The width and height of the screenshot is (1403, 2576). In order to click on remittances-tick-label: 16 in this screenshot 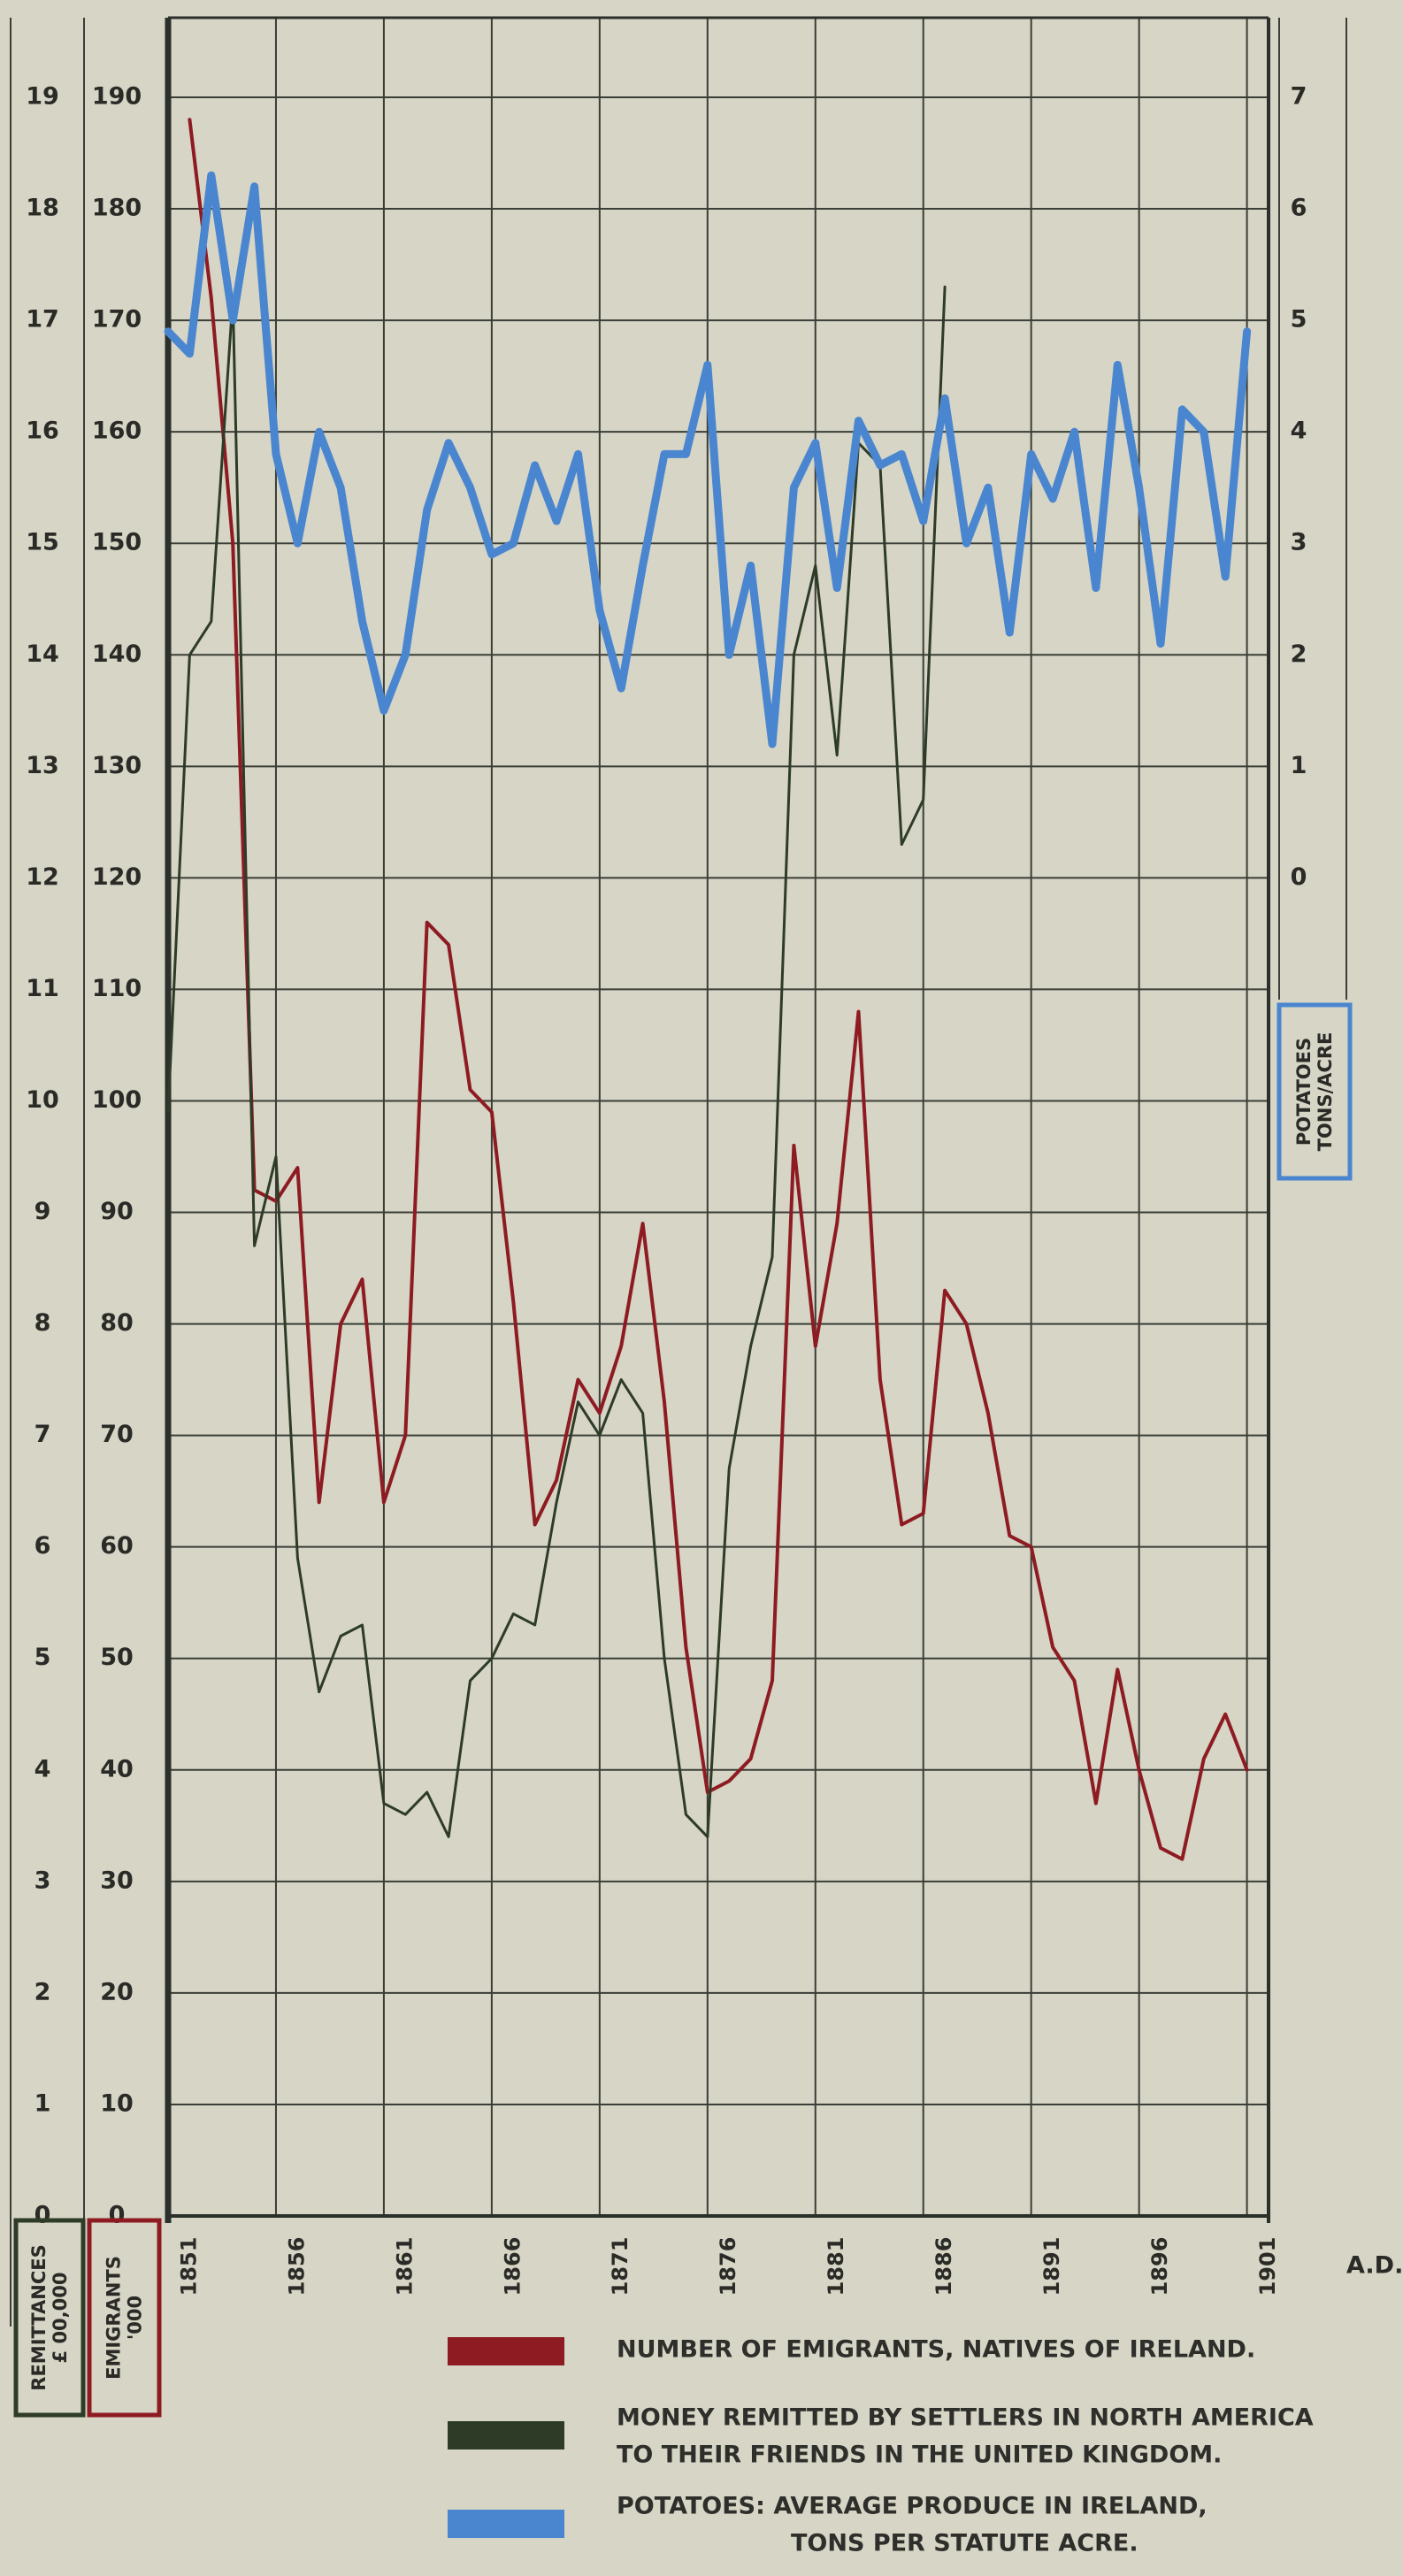, I will do `click(42, 431)`.